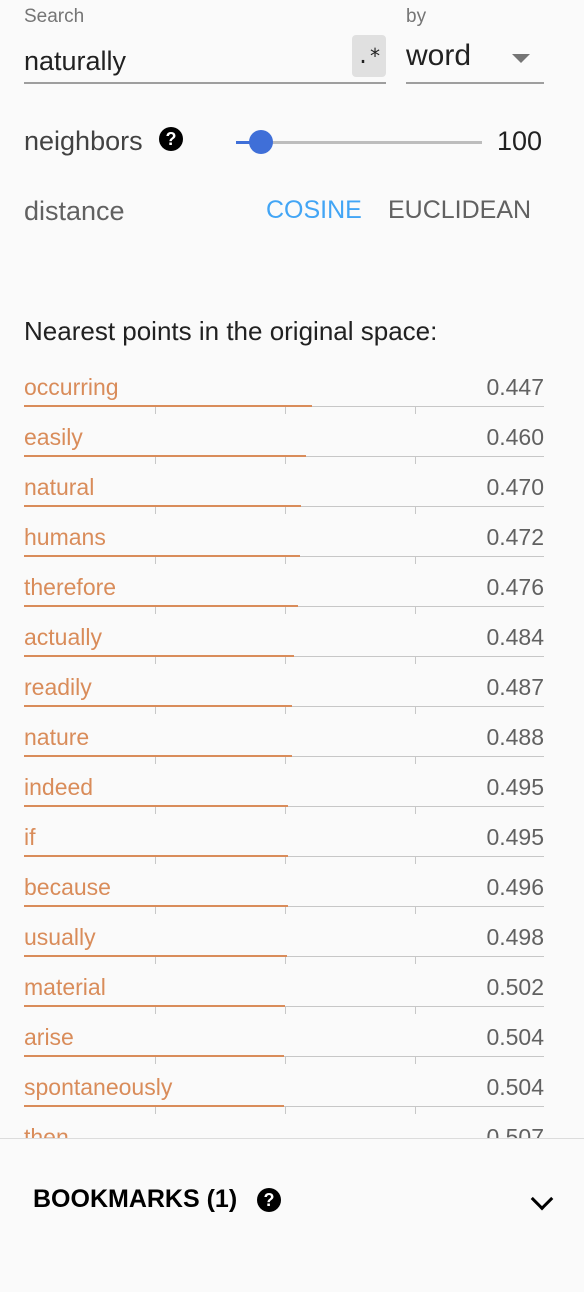 The width and height of the screenshot is (584, 1292). What do you see at coordinates (292, 438) in the screenshot?
I see `list-item: easily 0.460` at bounding box center [292, 438].